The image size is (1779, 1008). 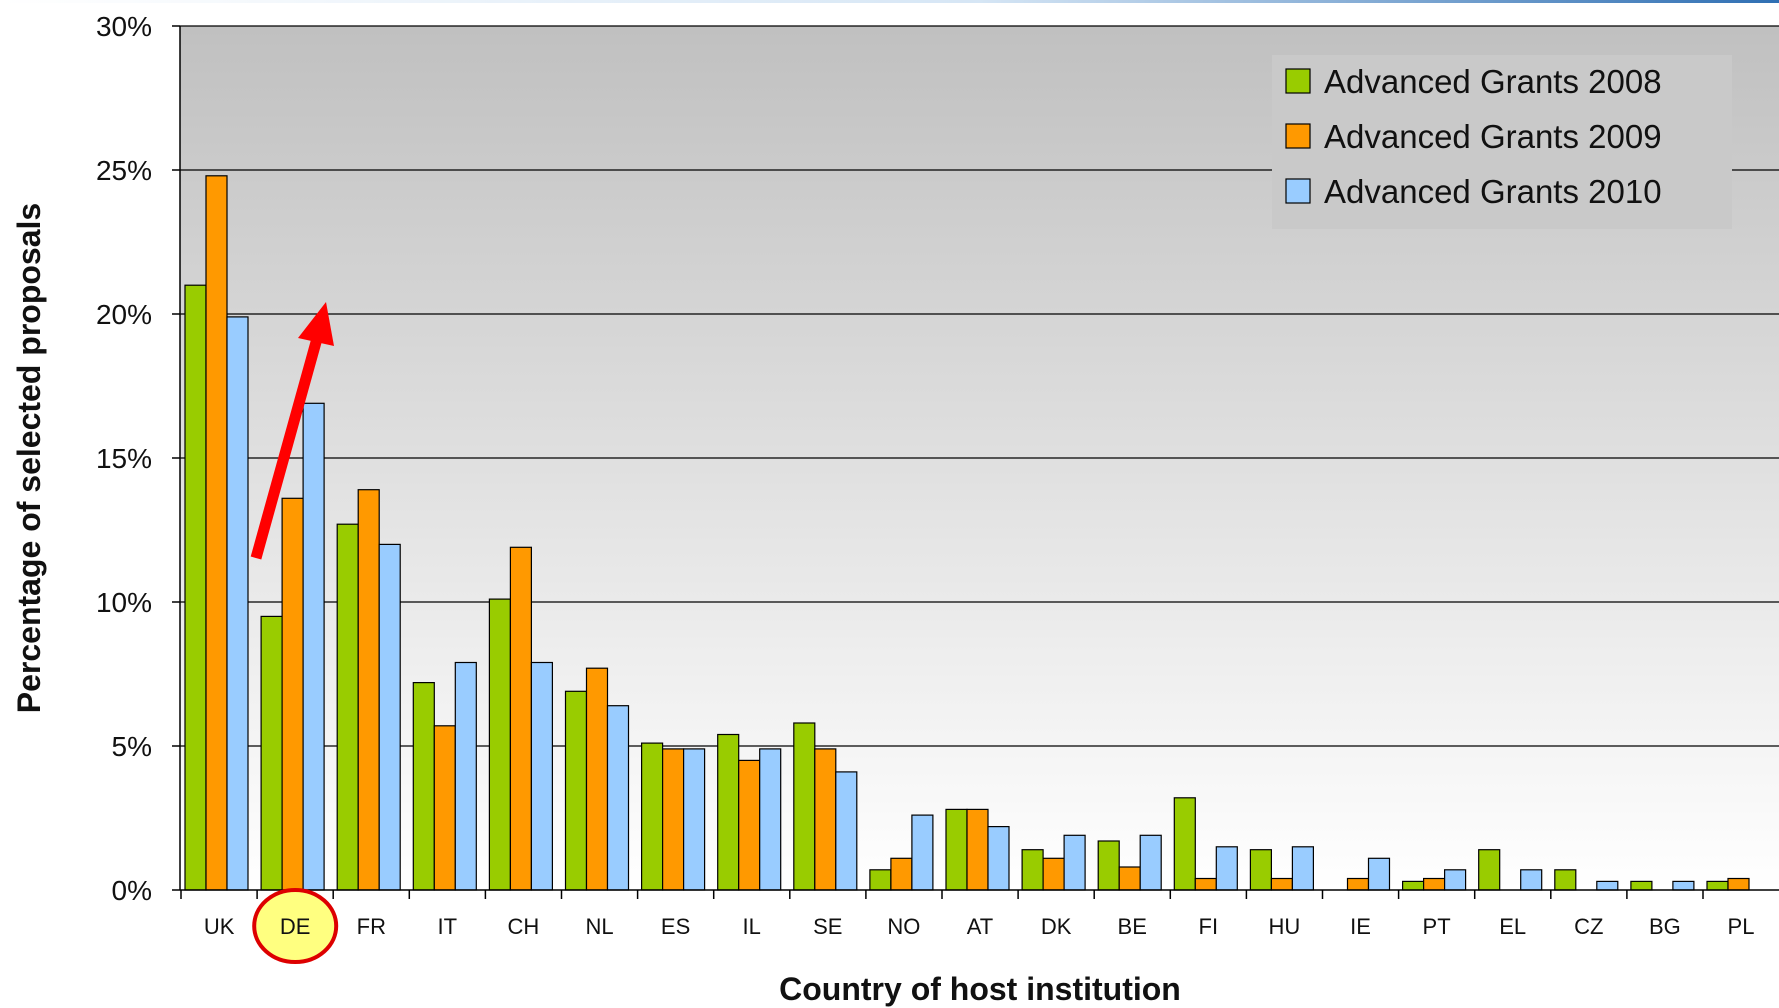 What do you see at coordinates (752, 926) in the screenshot?
I see `x-tick-label-il: IL` at bounding box center [752, 926].